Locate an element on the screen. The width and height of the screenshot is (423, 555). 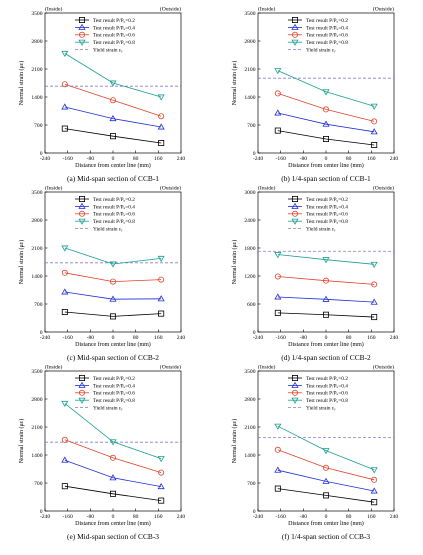
legend-label: Test result P/Pᵤ=0.4 is located at coordinates (327, 207).